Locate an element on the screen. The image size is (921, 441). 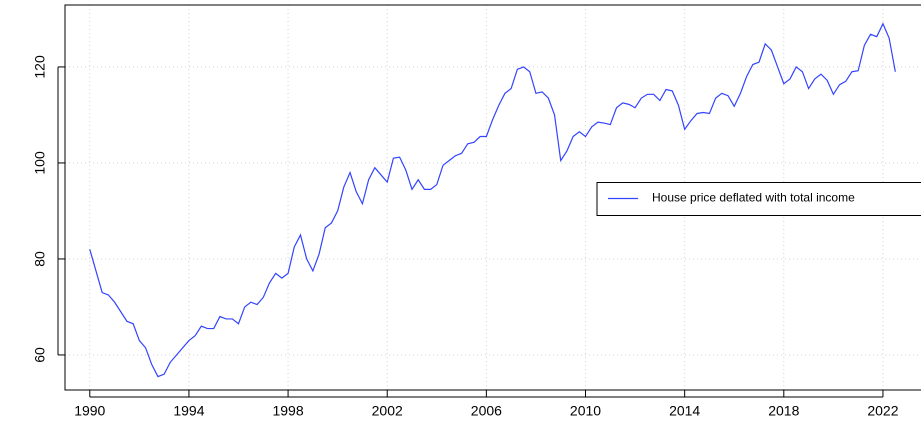
legend: House price deflated with total income is located at coordinates (758, 199).